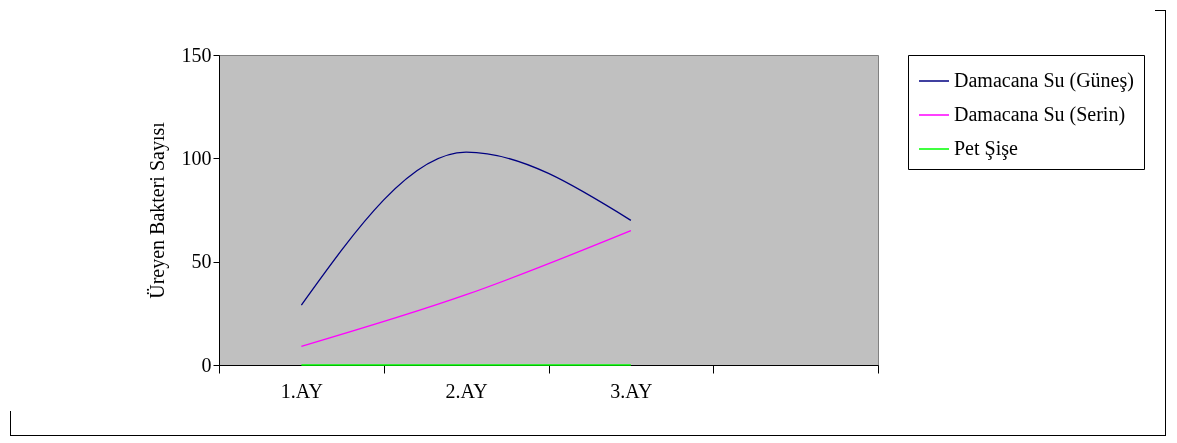 The image size is (1177, 443). What do you see at coordinates (157, 210) in the screenshot?
I see `y-axis-title: Üreyen Bakteri Sayısı` at bounding box center [157, 210].